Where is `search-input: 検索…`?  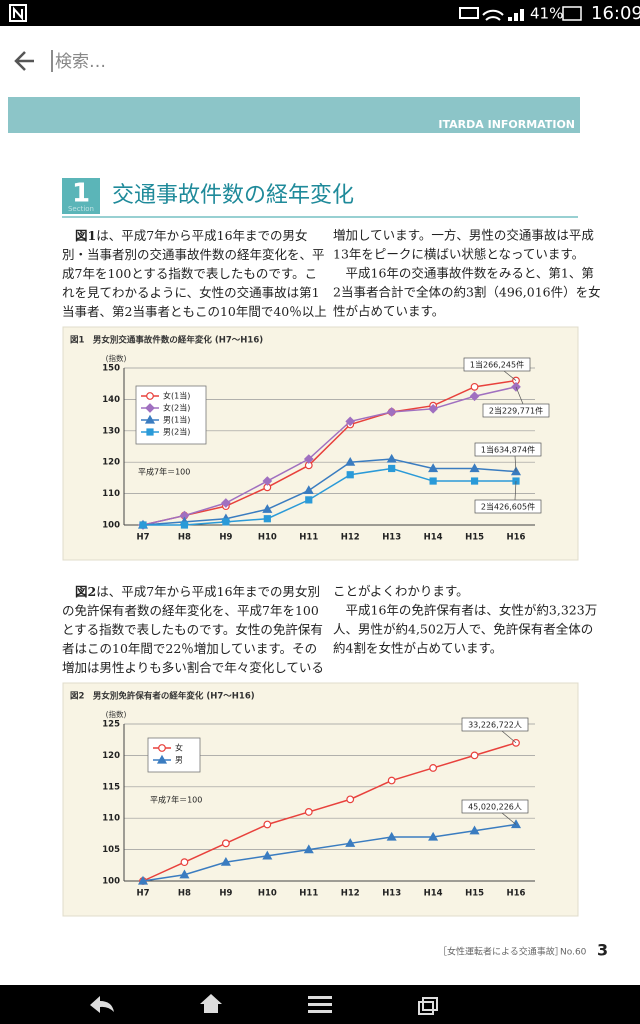
search-input: 検索… is located at coordinates (80, 62).